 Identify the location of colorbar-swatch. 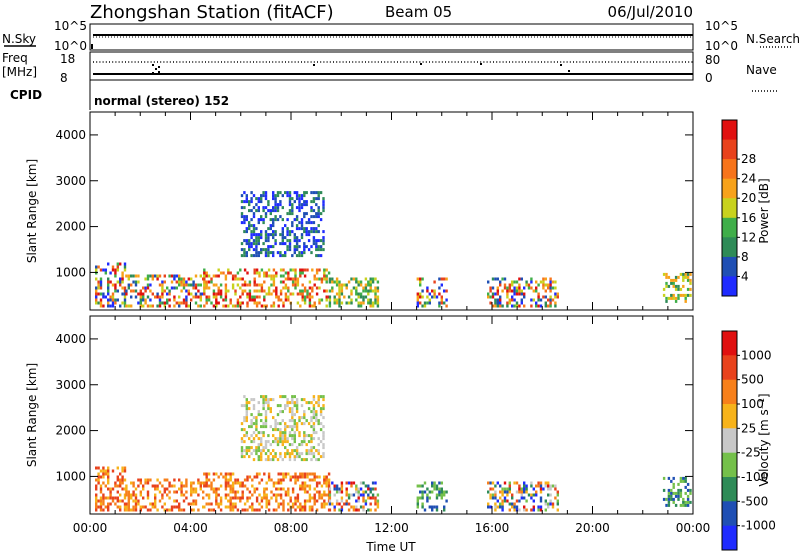
(729, 465).